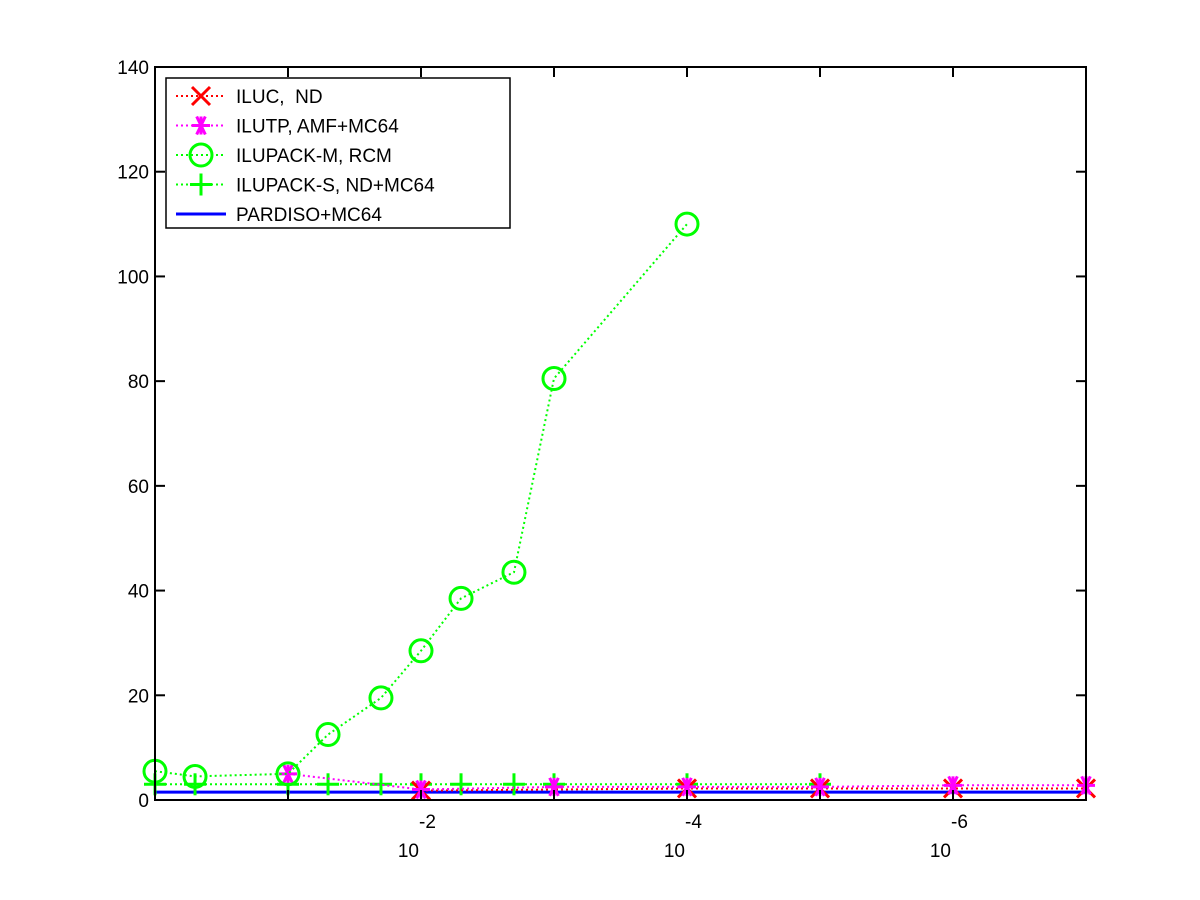 Image resolution: width=1200 pixels, height=900 pixels. What do you see at coordinates (427, 822) in the screenshot?
I see `x-tick-label-exponent: -2` at bounding box center [427, 822].